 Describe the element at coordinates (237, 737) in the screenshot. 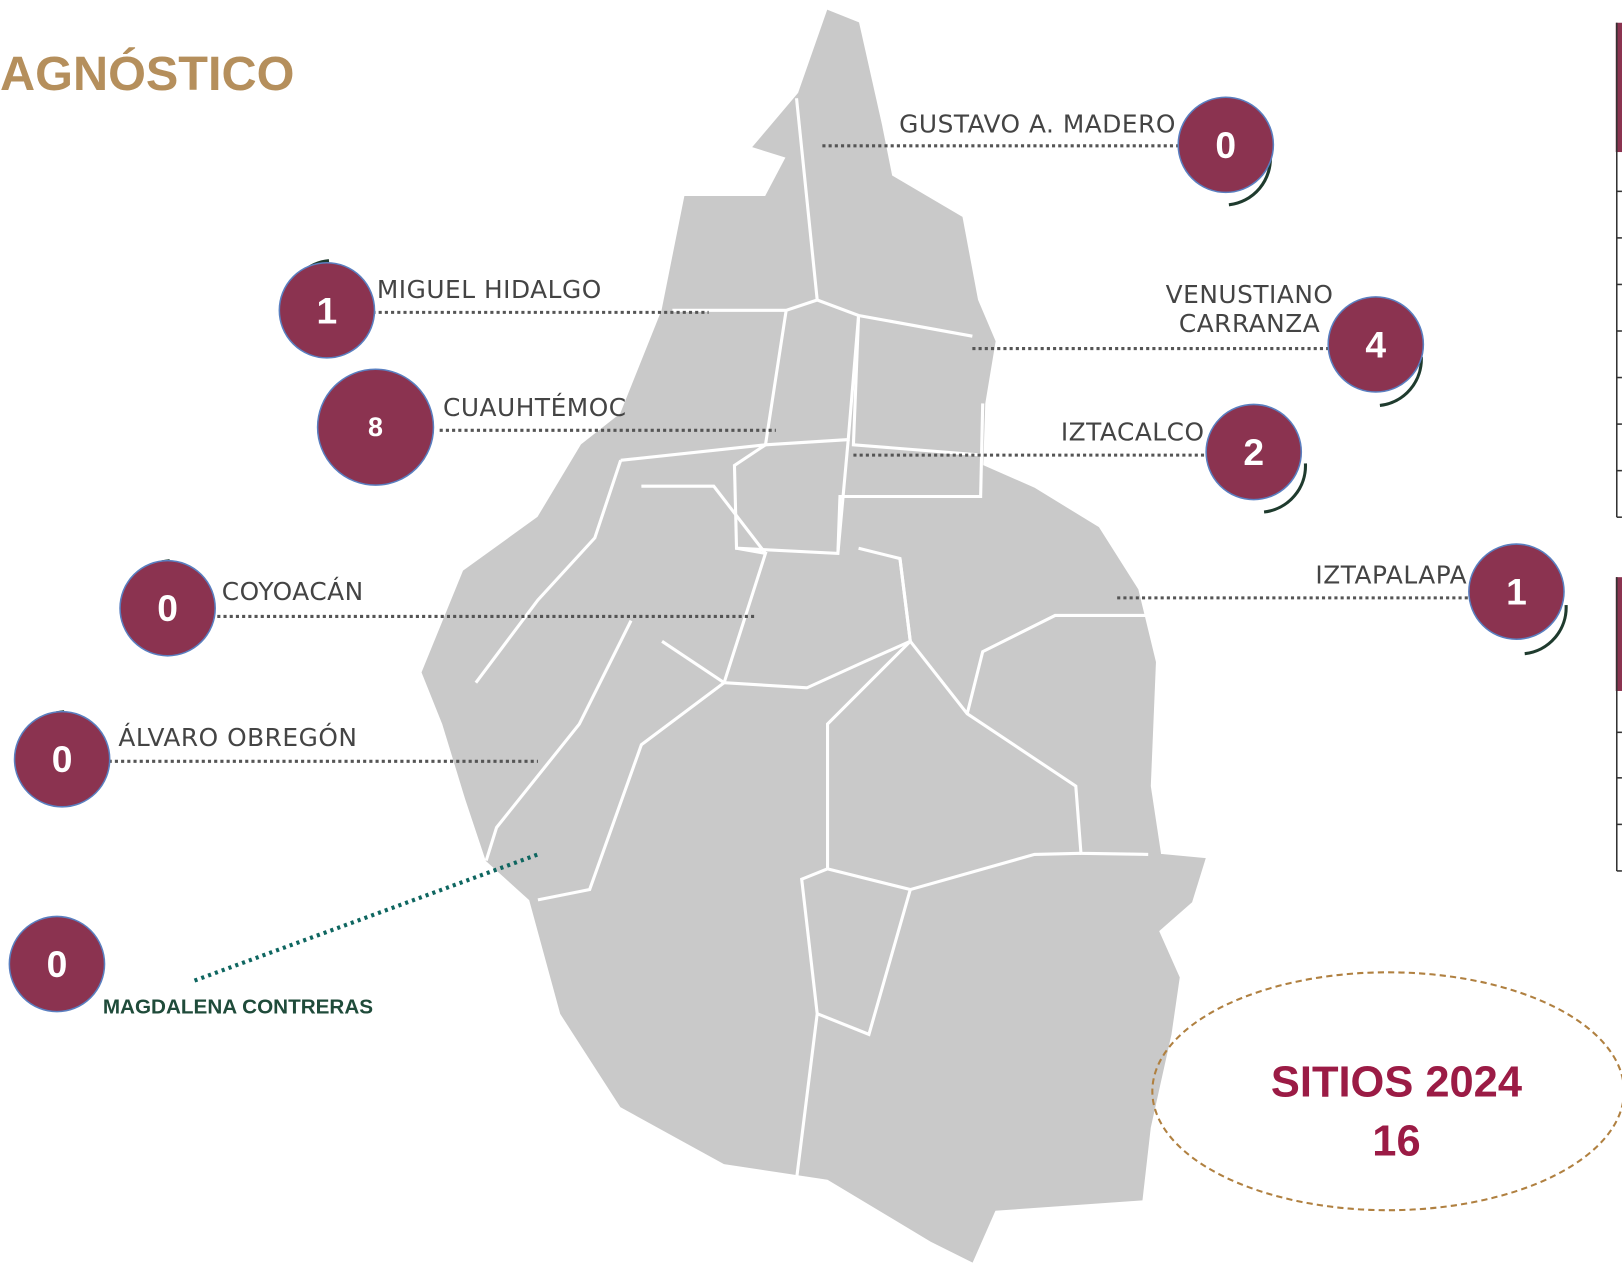

I see `district-name: ÁLVARO OBREGÓN` at that location.